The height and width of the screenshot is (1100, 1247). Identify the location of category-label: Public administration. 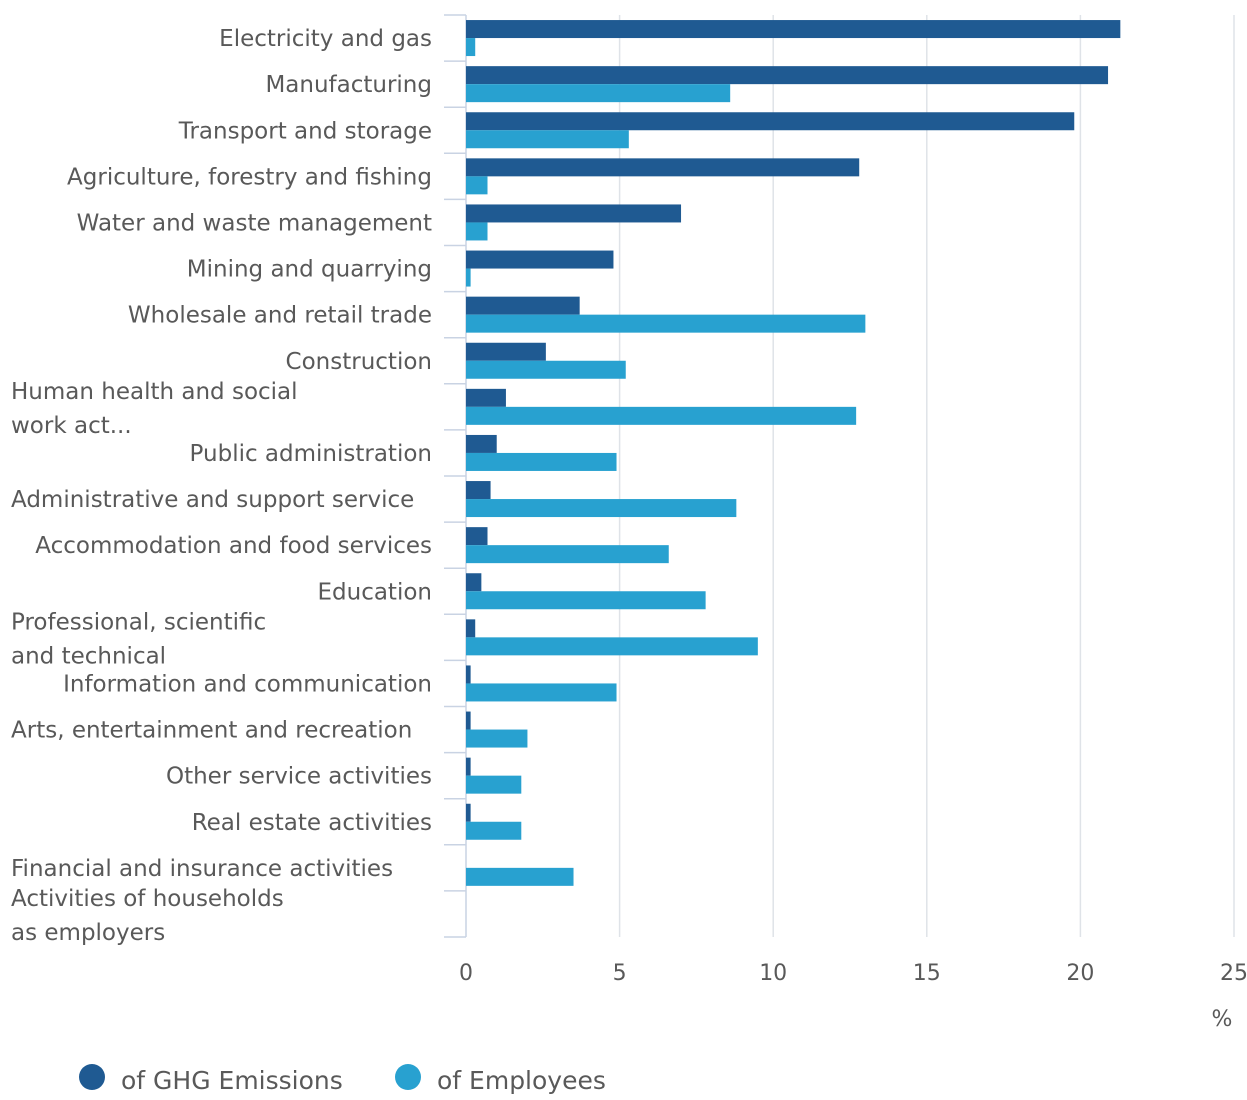
(311, 454).